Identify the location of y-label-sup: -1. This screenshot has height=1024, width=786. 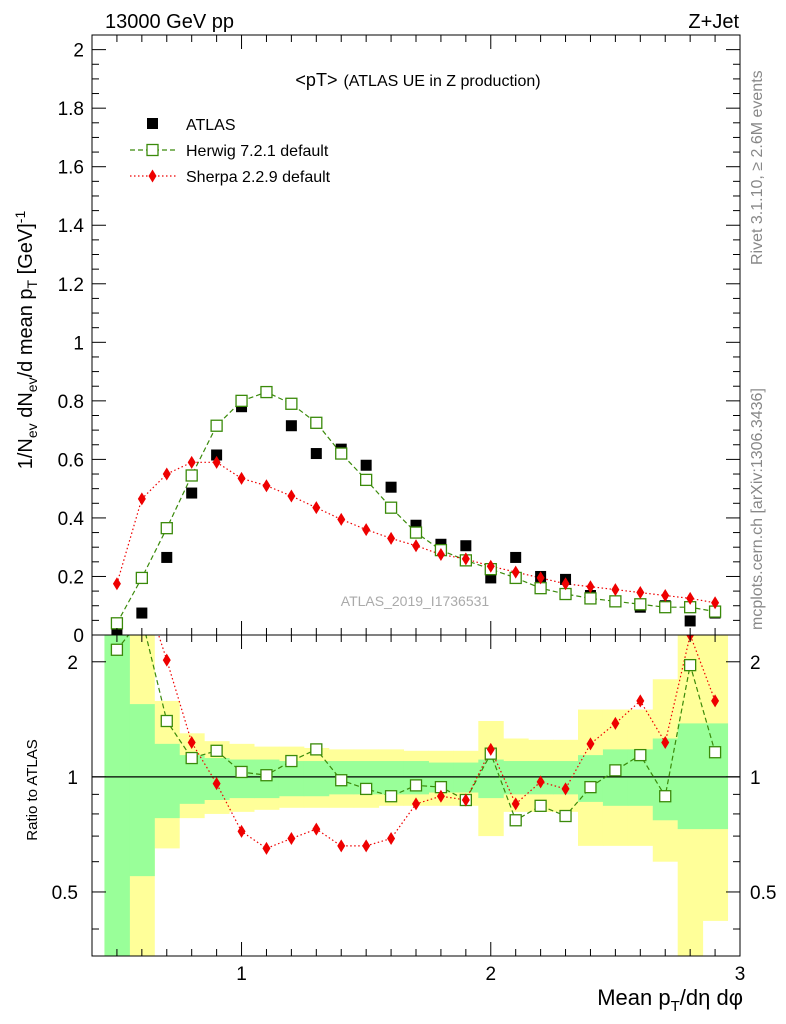
(20, 217).